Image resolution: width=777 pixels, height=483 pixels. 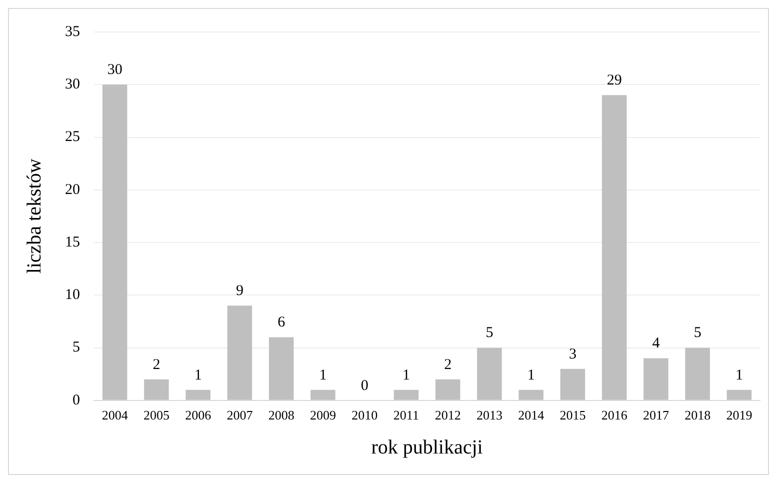 What do you see at coordinates (72, 295) in the screenshot?
I see `y-tick-label: 10` at bounding box center [72, 295].